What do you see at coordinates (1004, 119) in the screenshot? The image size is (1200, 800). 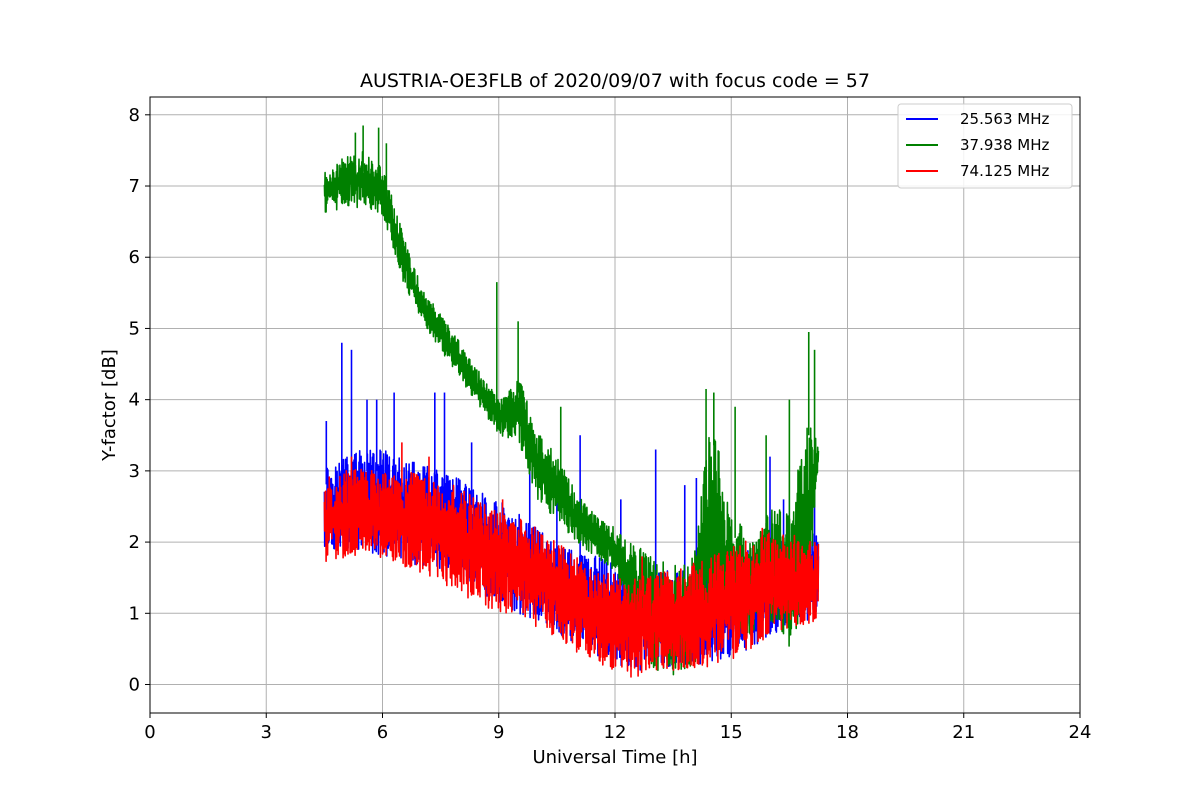 I see `legend-entry: 25.563 MHz` at bounding box center [1004, 119].